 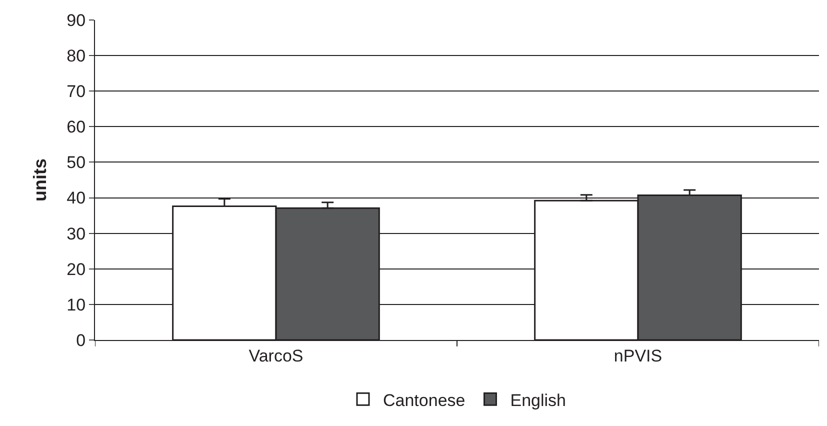 I want to click on y-tick-label: 10, so click(x=76, y=304).